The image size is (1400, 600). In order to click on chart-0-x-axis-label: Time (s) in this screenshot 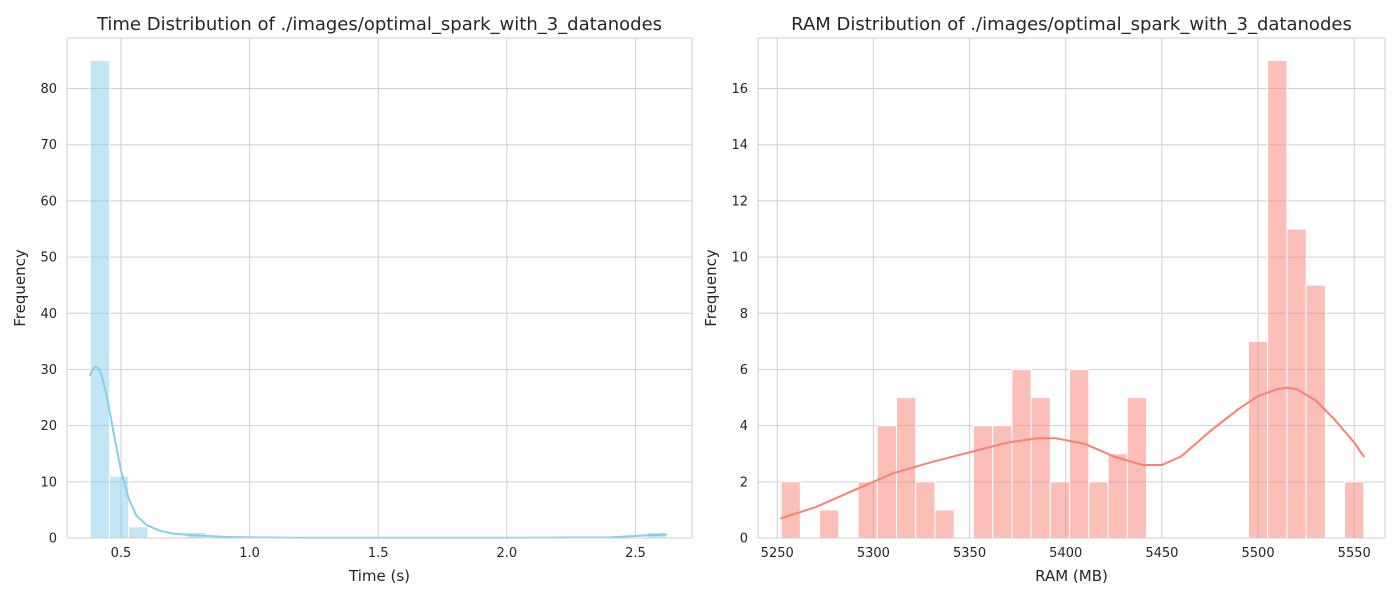, I will do `click(379, 576)`.